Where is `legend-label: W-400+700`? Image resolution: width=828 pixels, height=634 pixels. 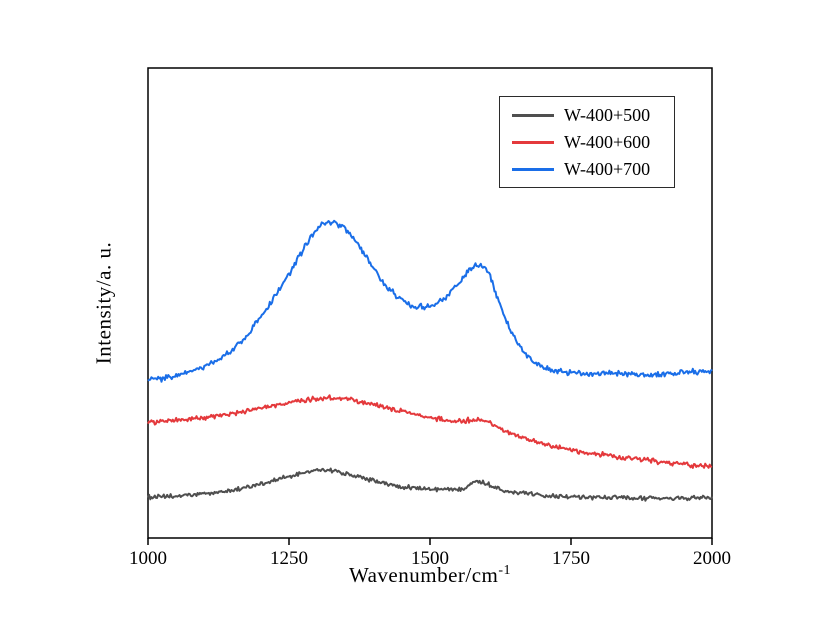 legend-label: W-400+700 is located at coordinates (607, 169).